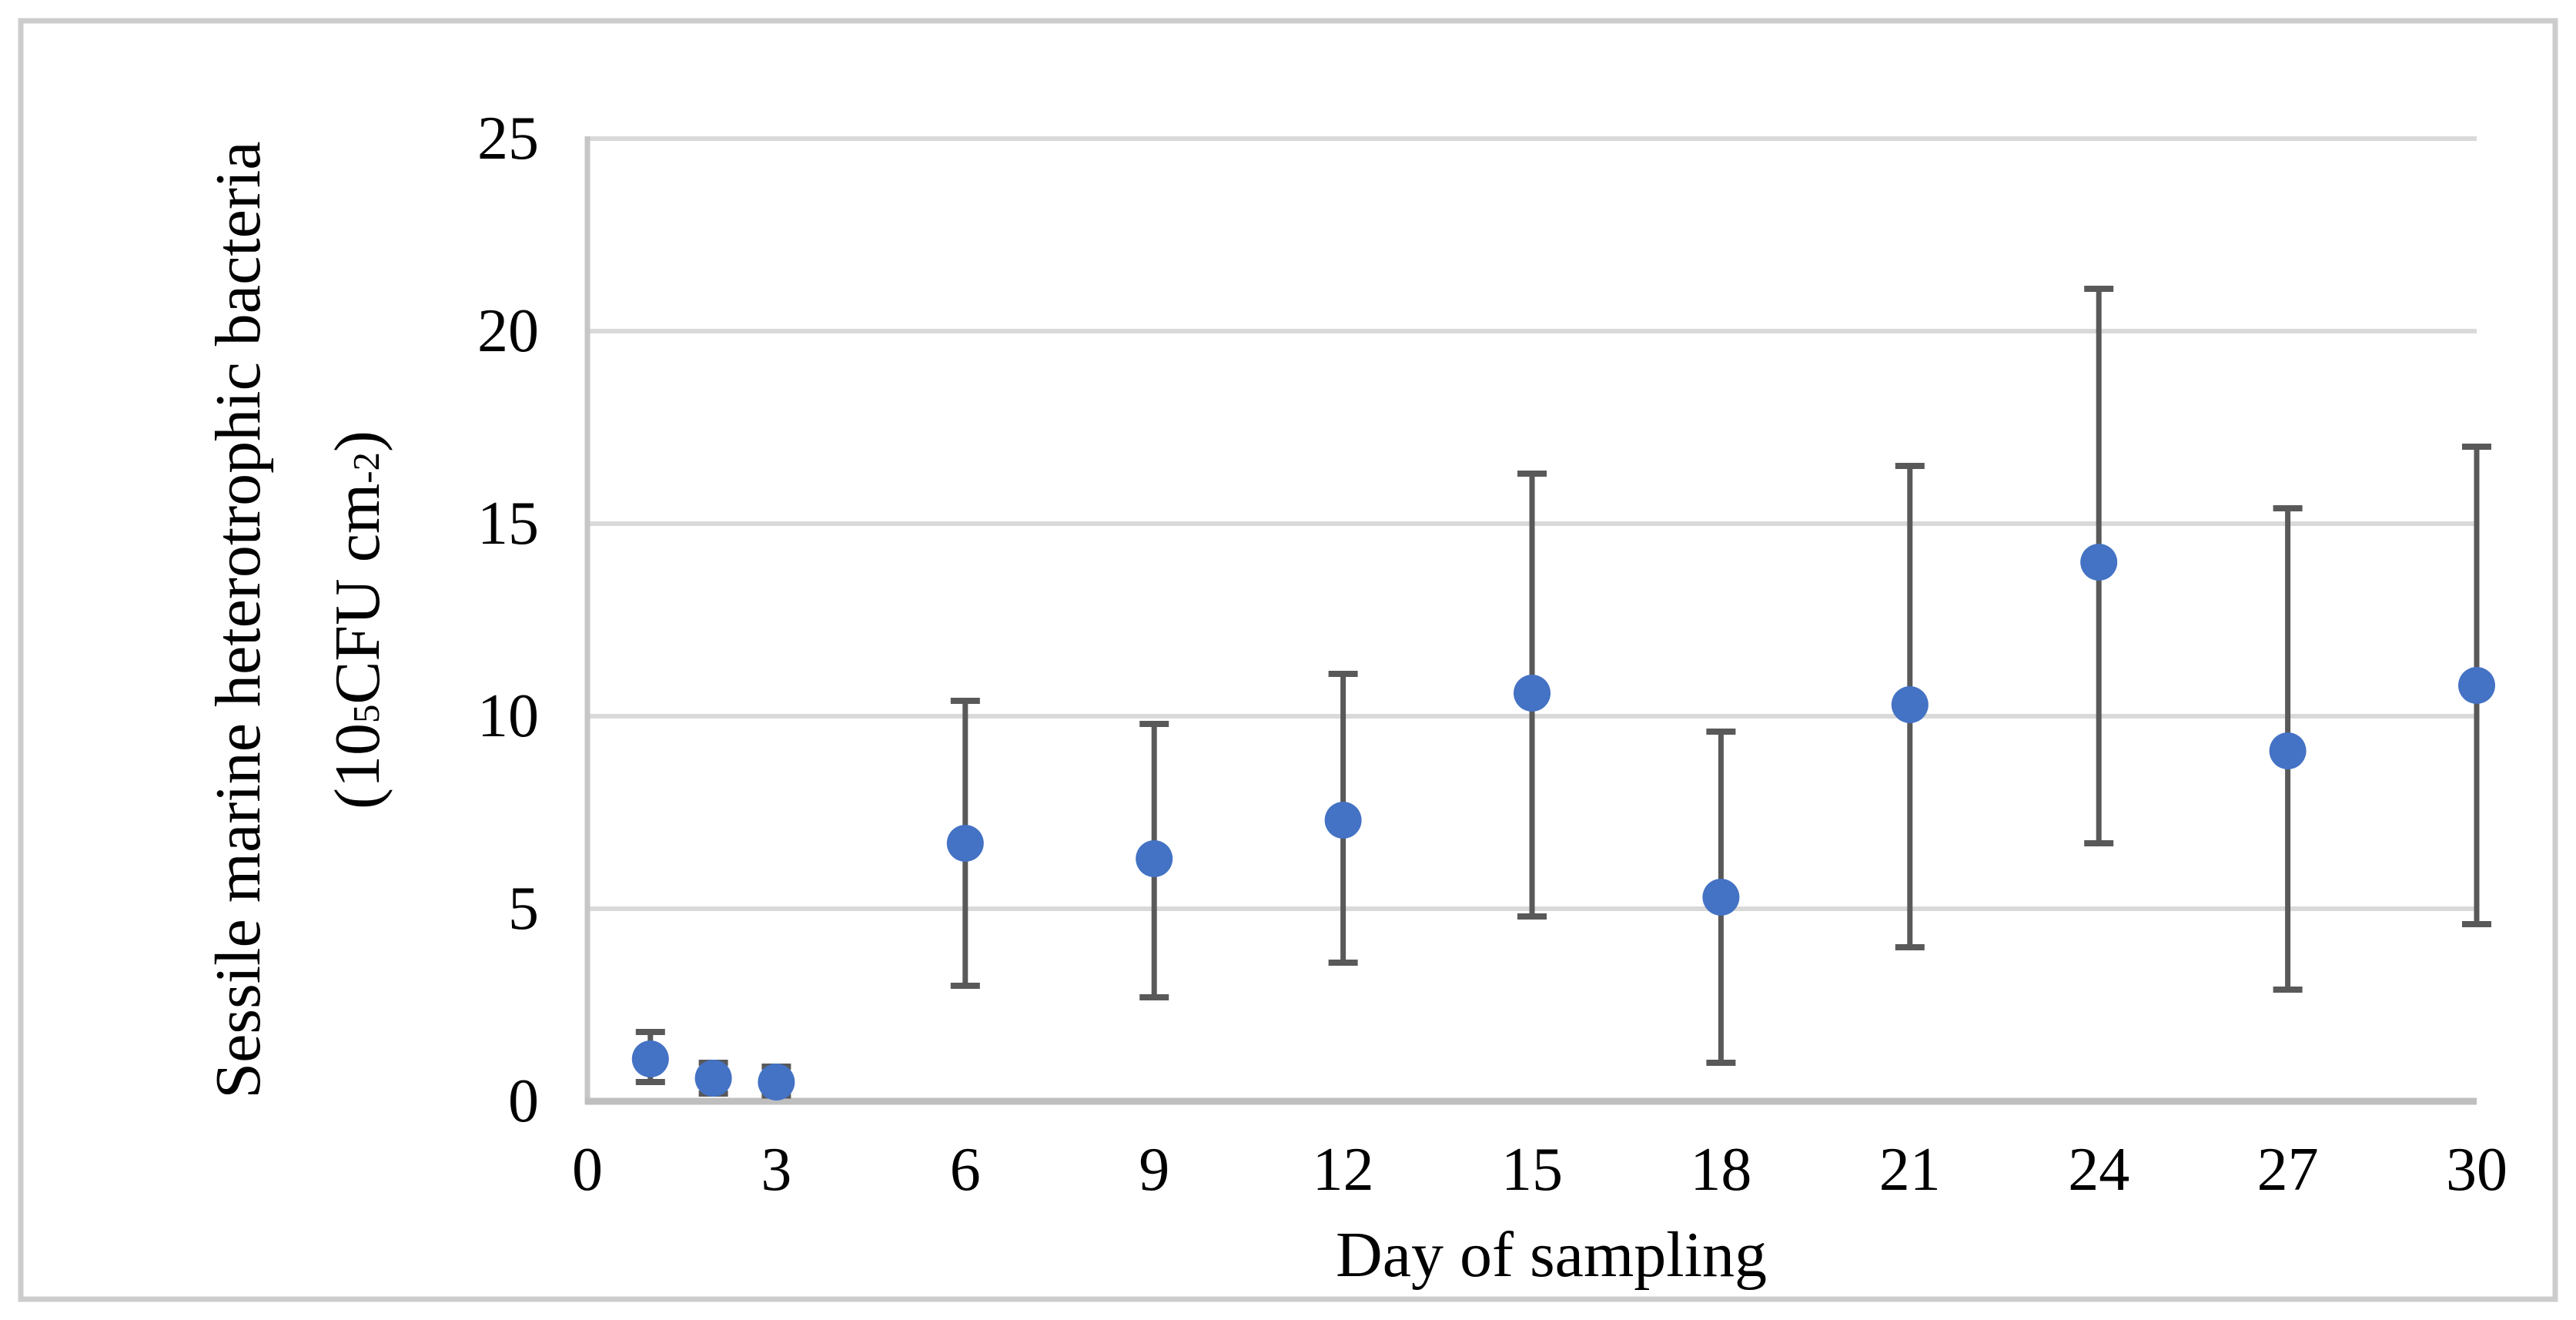  Describe the element at coordinates (1532, 1170) in the screenshot. I see `x-tick-label-15: 15` at that location.